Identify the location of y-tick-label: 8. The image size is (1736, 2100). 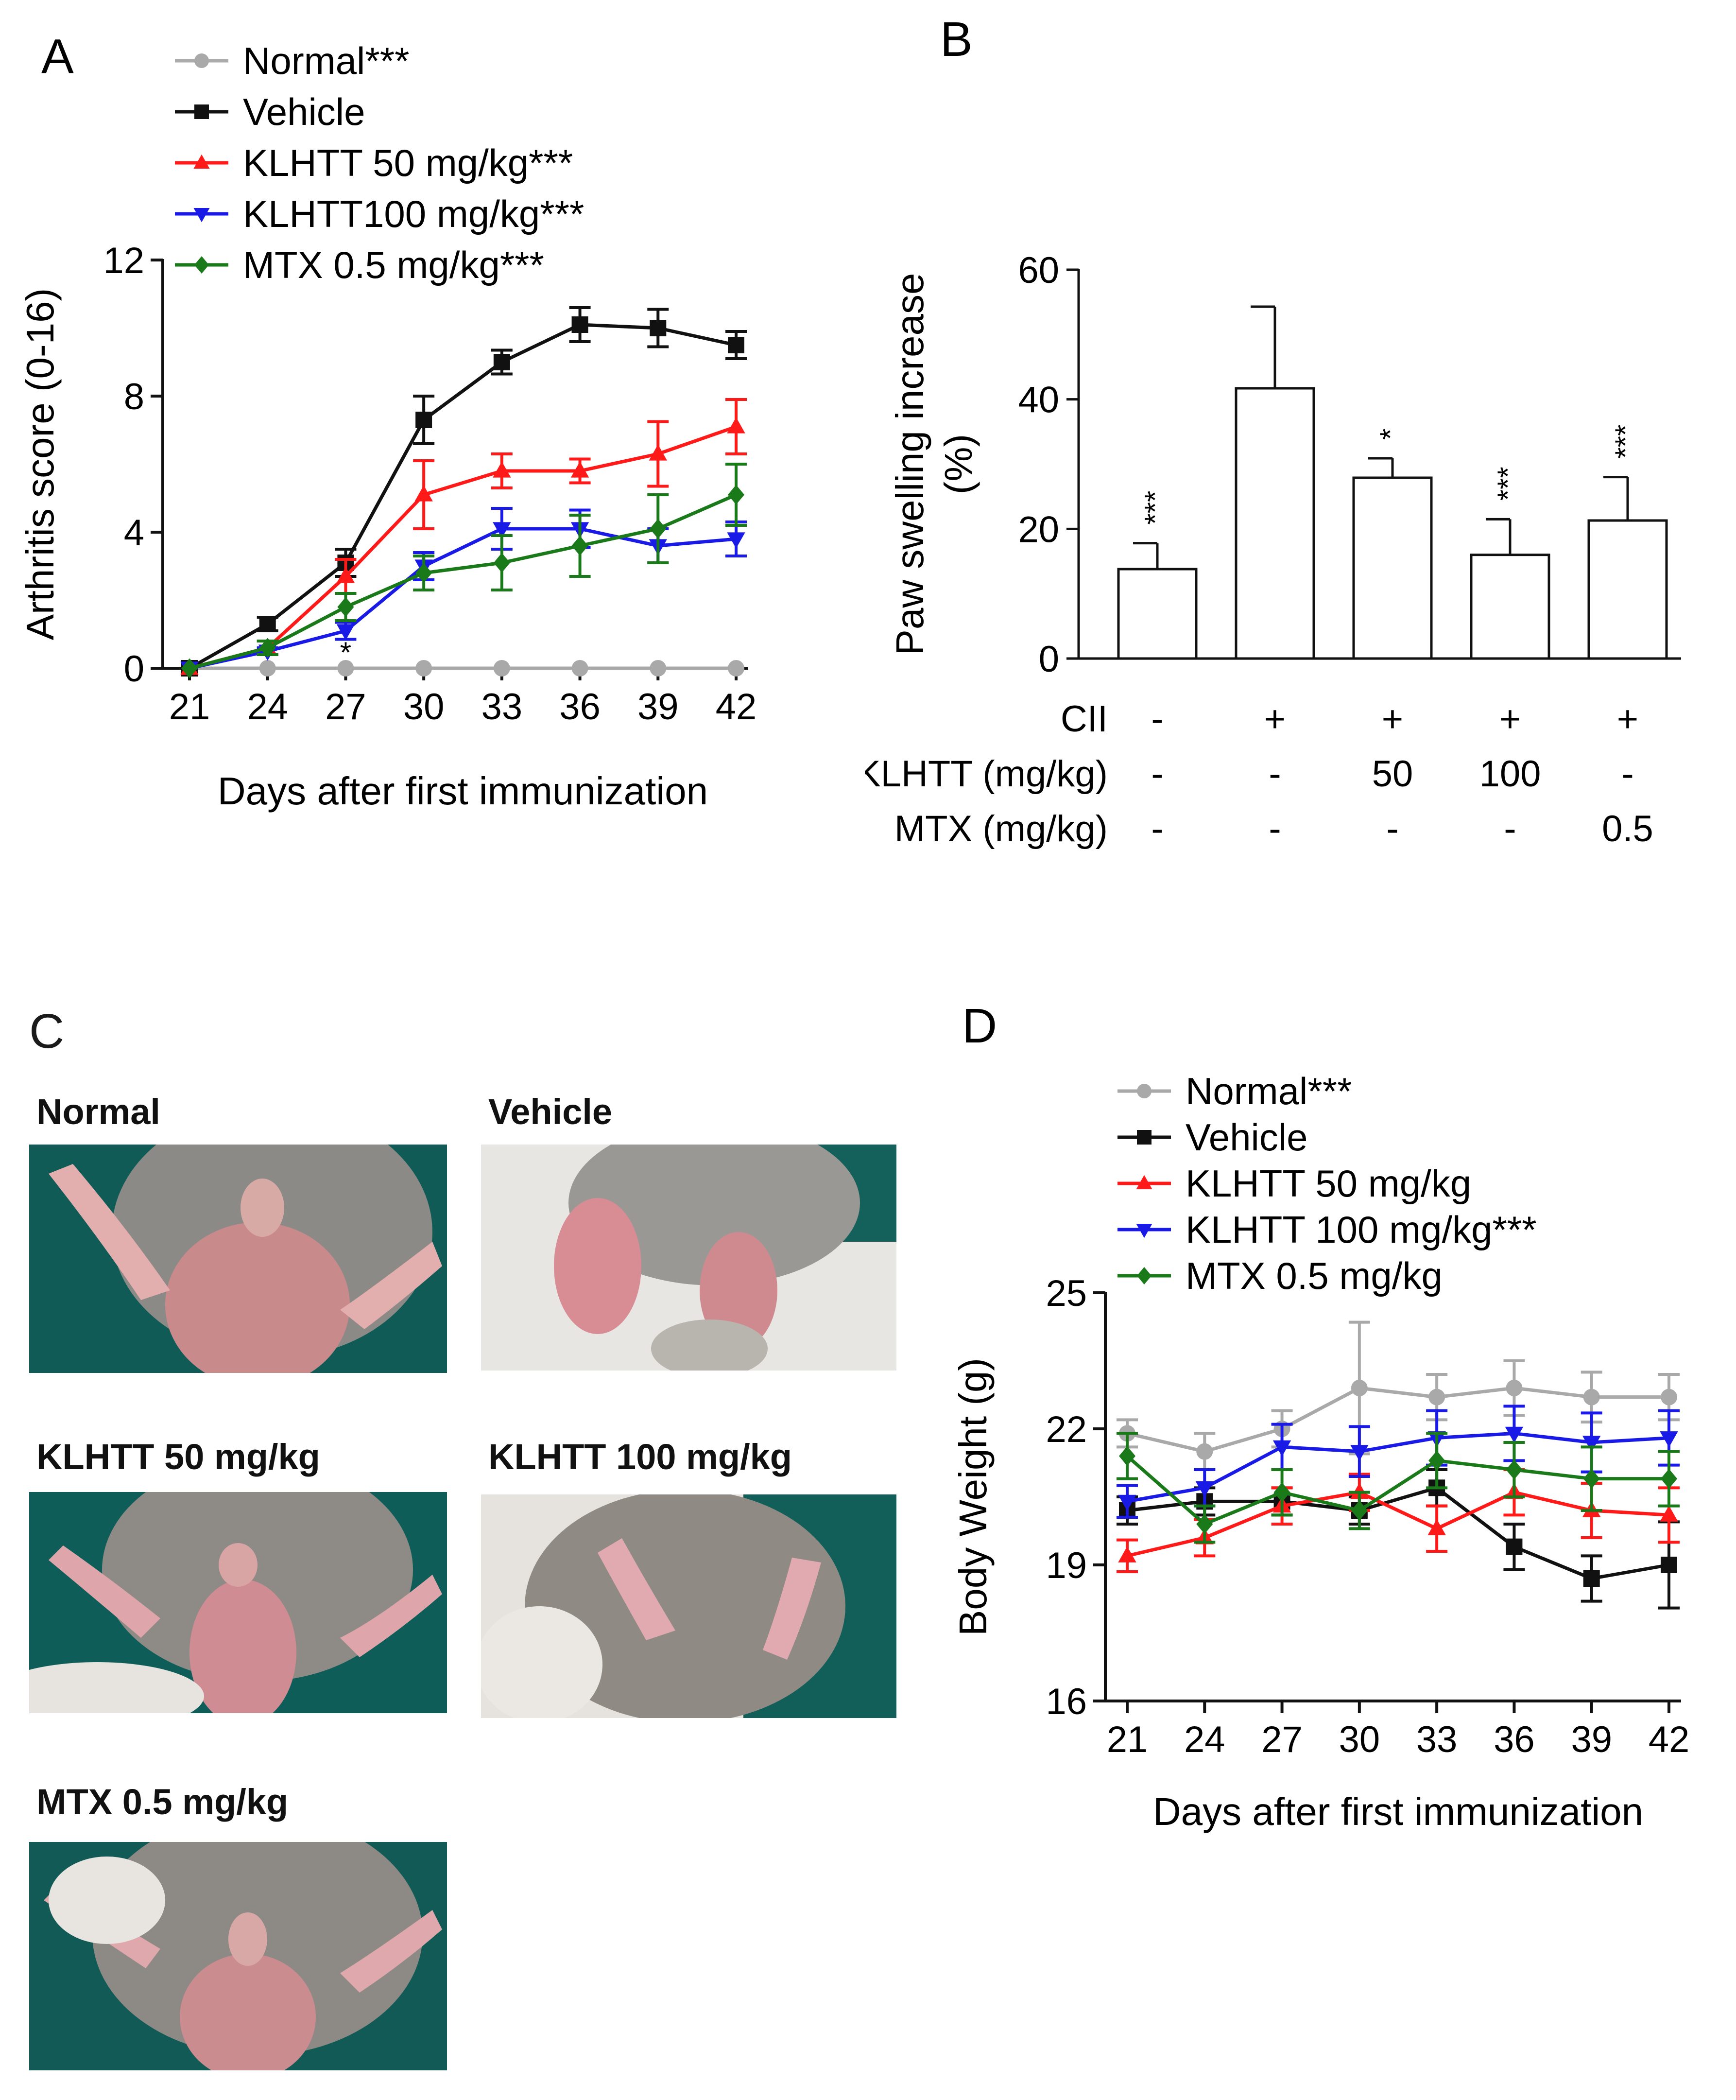
(134, 396).